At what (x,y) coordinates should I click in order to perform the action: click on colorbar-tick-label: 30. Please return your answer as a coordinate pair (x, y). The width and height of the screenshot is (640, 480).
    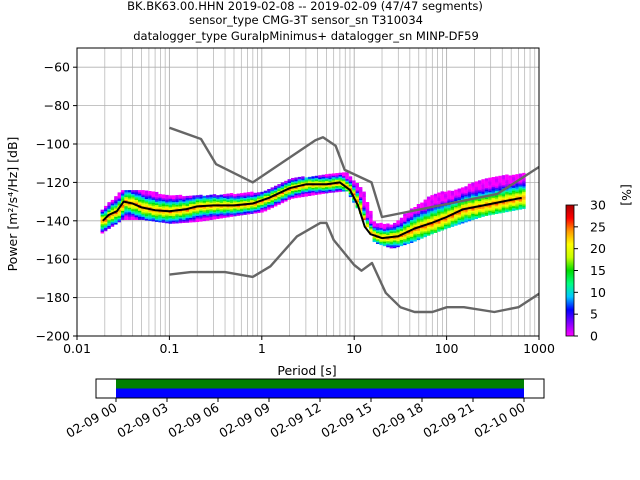
    Looking at the image, I should click on (598, 205).